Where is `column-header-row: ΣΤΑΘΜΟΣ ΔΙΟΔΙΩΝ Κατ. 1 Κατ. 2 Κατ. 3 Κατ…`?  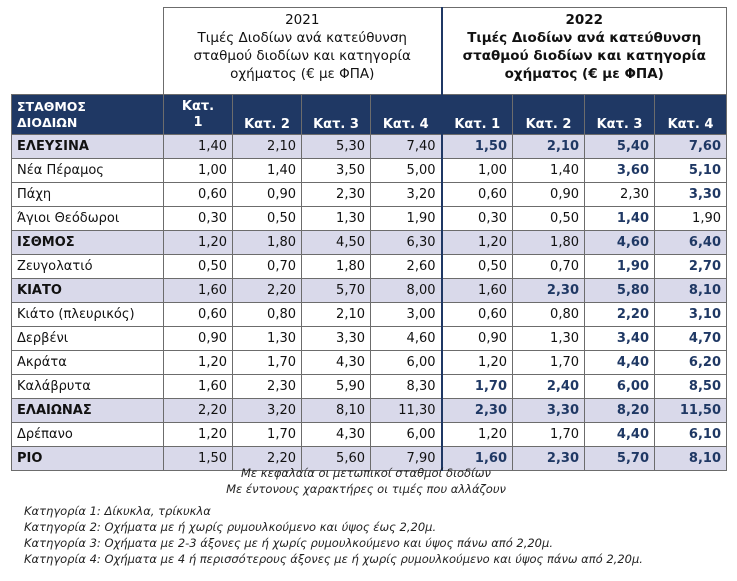
column-header-row: ΣΤΑΘΜΟΣ ΔΙΟΔΙΩΝ Κατ. 1 Κατ. 2 Κατ. 3 Κατ… is located at coordinates (369, 114).